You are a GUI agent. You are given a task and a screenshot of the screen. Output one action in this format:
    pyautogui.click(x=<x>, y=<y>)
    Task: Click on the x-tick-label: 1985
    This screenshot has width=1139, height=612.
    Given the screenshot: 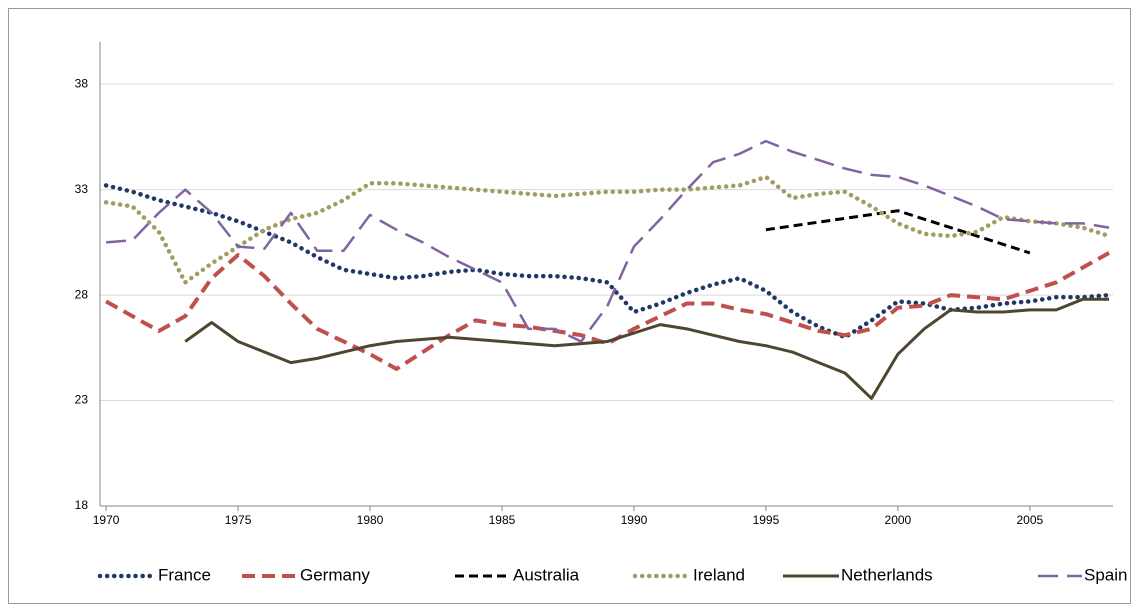 What is the action you would take?
    pyautogui.click(x=502, y=520)
    